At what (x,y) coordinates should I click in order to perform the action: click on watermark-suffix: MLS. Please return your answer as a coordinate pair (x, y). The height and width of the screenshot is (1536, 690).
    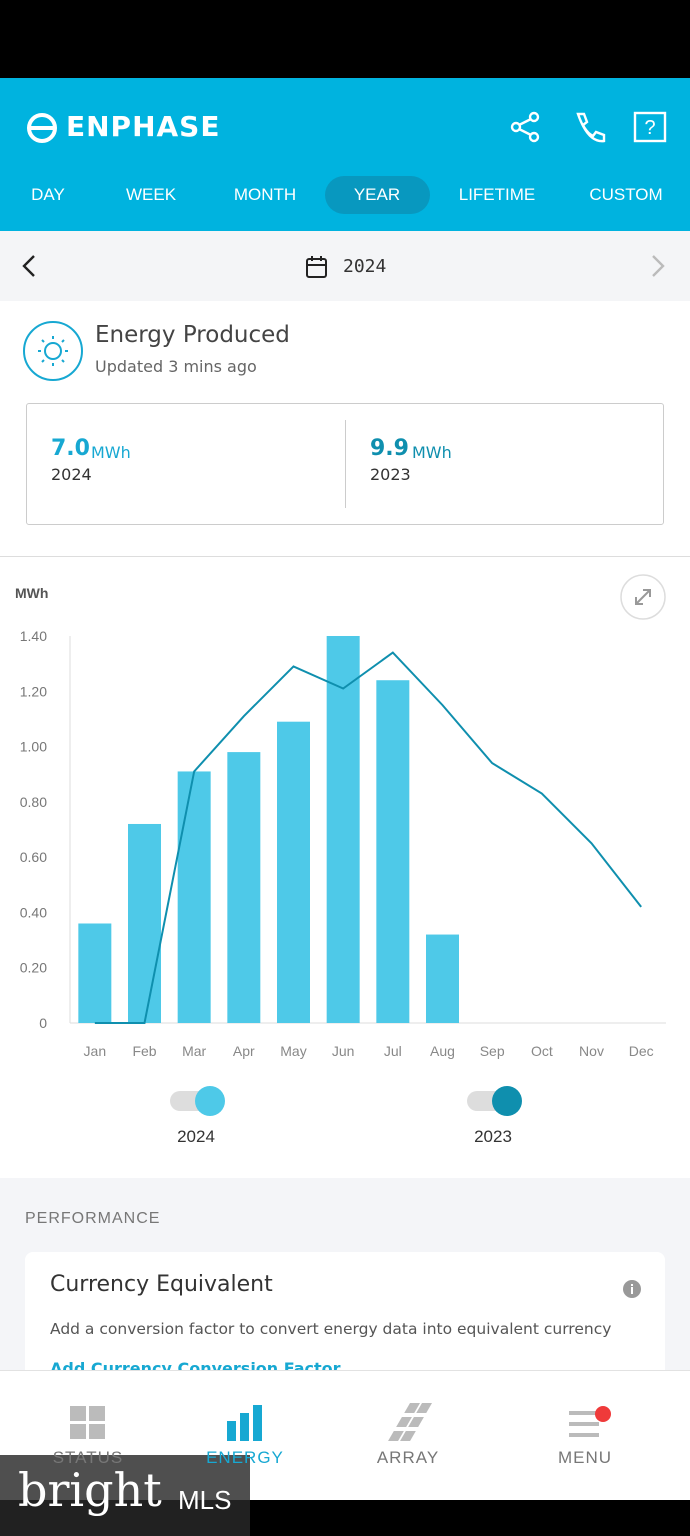
    Looking at the image, I should click on (205, 1500).